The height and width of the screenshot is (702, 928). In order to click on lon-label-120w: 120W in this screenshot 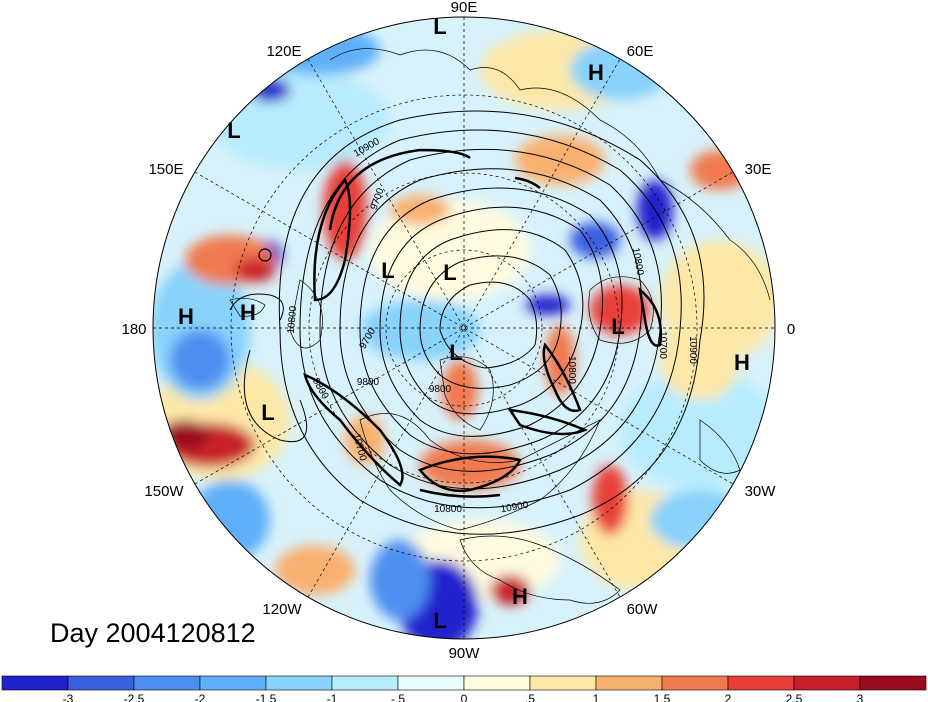, I will do `click(282, 609)`.